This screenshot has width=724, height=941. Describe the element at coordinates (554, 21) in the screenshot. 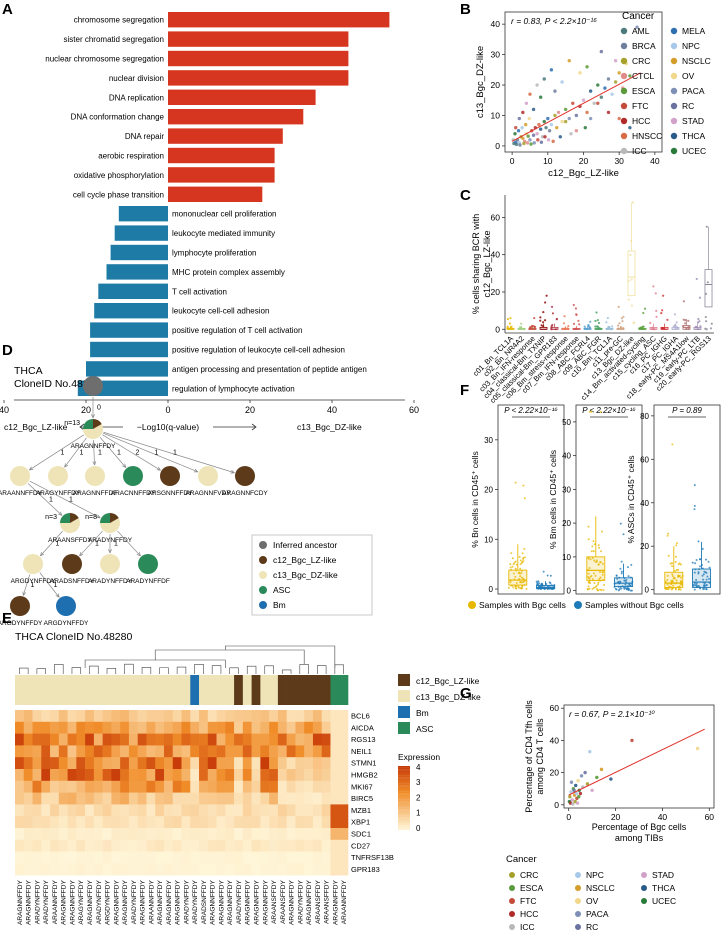

I see `correlation-annotation: r = 0.83, P < 2.2×10⁻¹⁶` at that location.